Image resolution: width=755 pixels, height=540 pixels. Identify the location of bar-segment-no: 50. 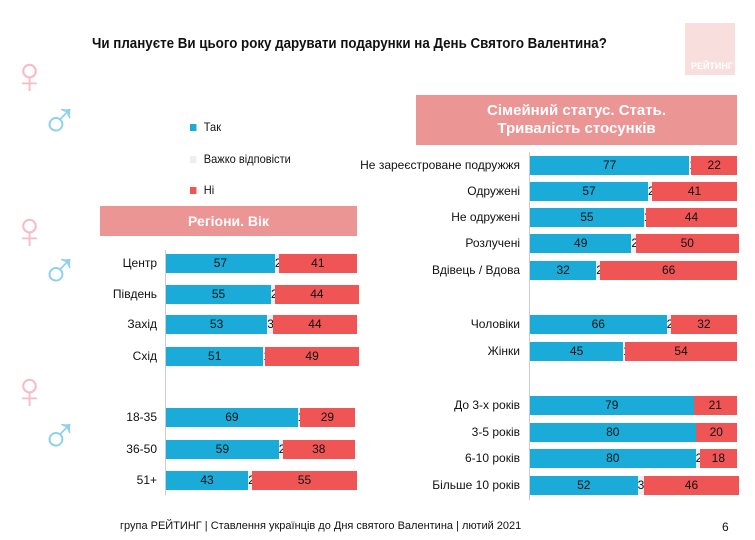
(687, 243).